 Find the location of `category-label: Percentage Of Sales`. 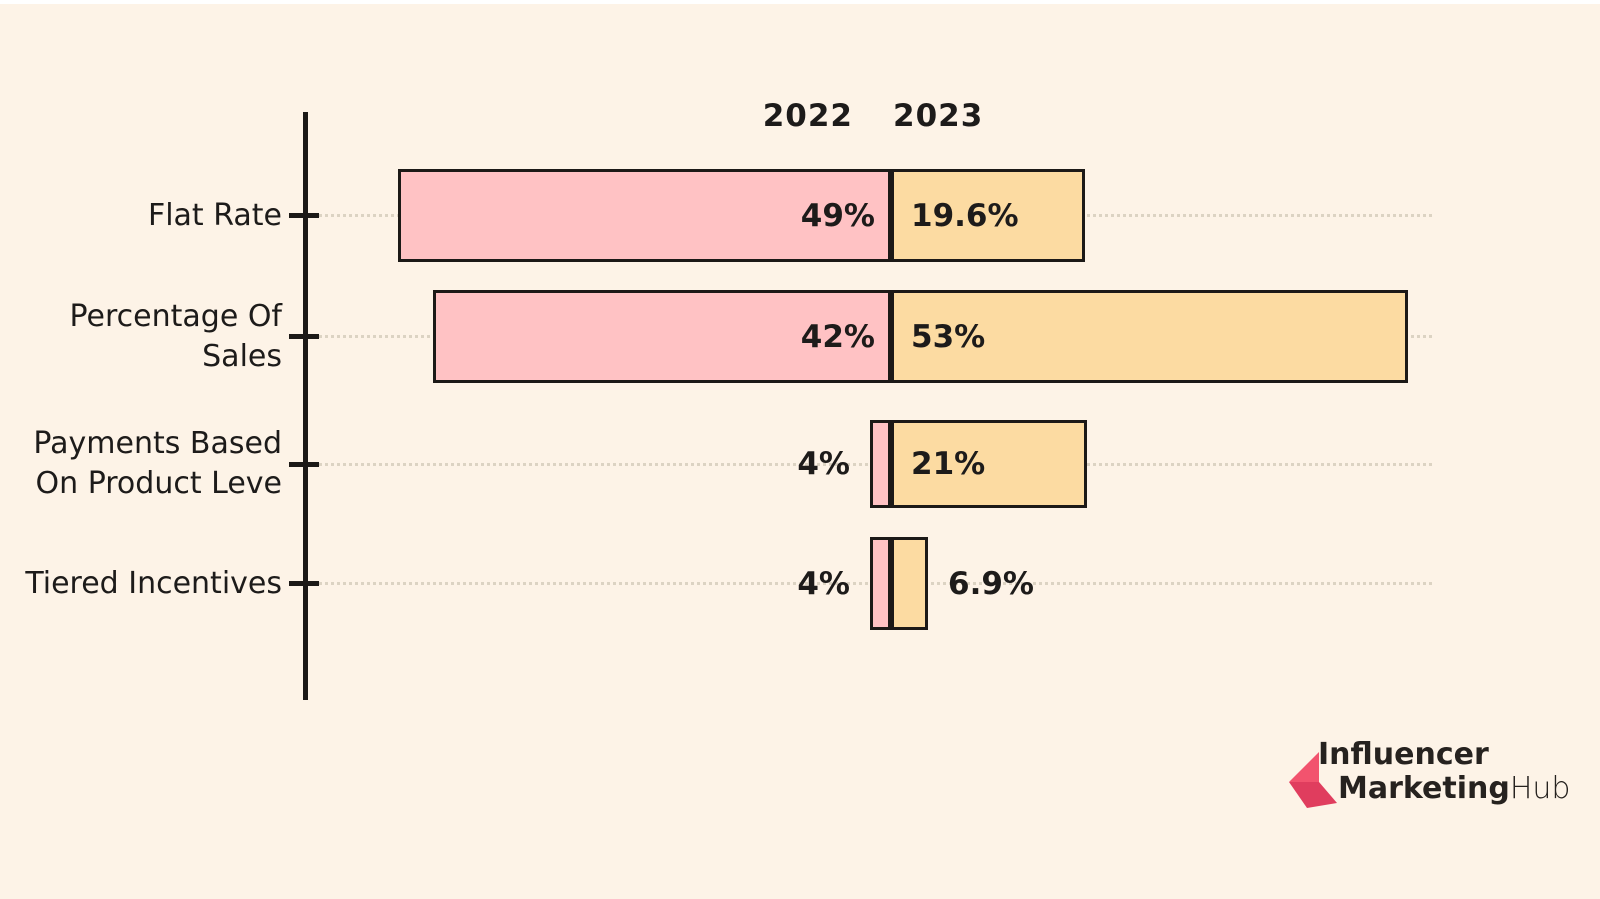

category-label: Percentage Of Sales is located at coordinates (175, 336).